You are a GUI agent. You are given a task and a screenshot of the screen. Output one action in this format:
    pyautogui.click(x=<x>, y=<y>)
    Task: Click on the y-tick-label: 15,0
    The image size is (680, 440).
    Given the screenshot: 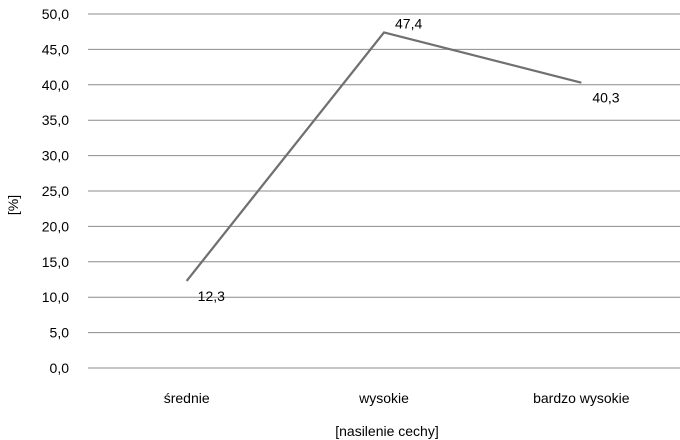 What is the action you would take?
    pyautogui.click(x=55, y=262)
    